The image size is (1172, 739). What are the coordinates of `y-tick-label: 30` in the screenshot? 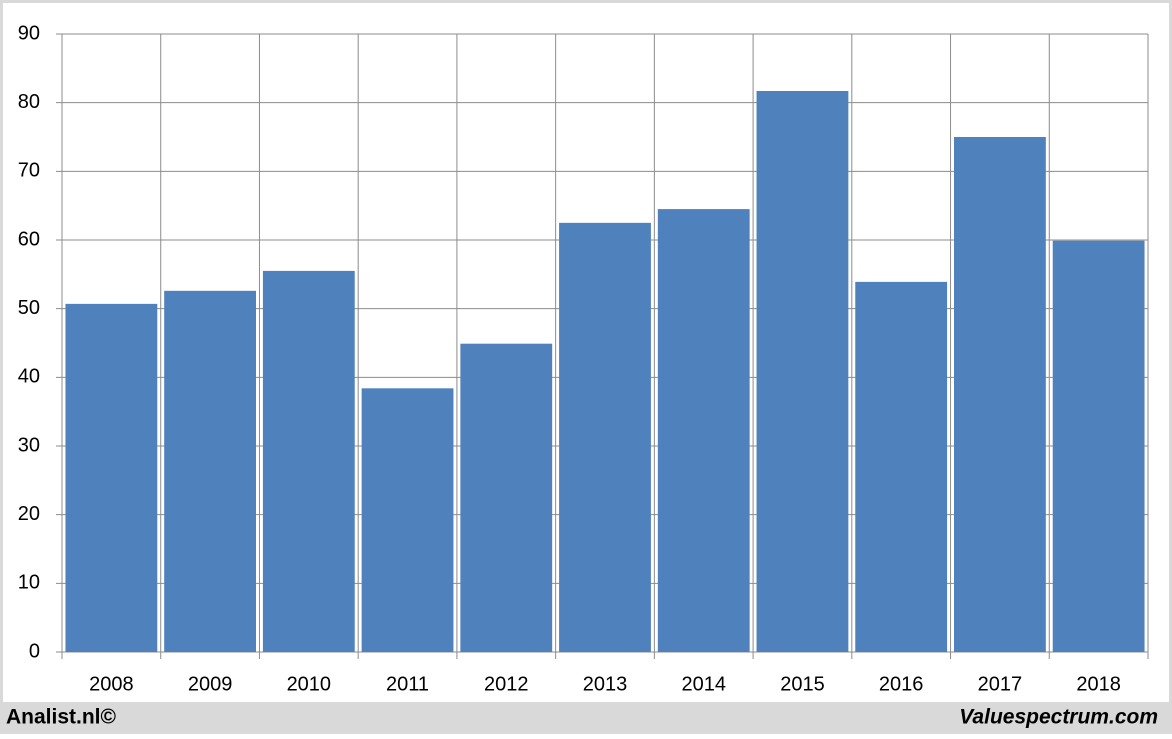 It's located at (29, 445).